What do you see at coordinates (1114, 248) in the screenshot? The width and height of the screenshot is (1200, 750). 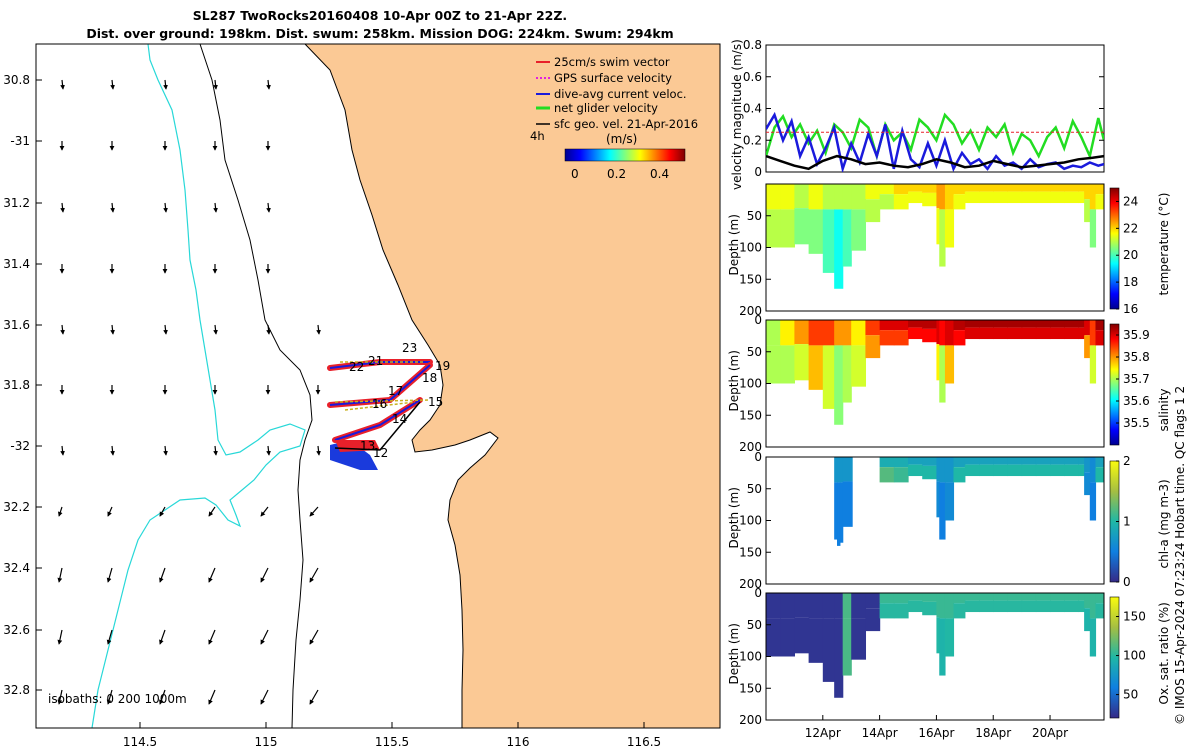 I see `section-colorbar` at bounding box center [1114, 248].